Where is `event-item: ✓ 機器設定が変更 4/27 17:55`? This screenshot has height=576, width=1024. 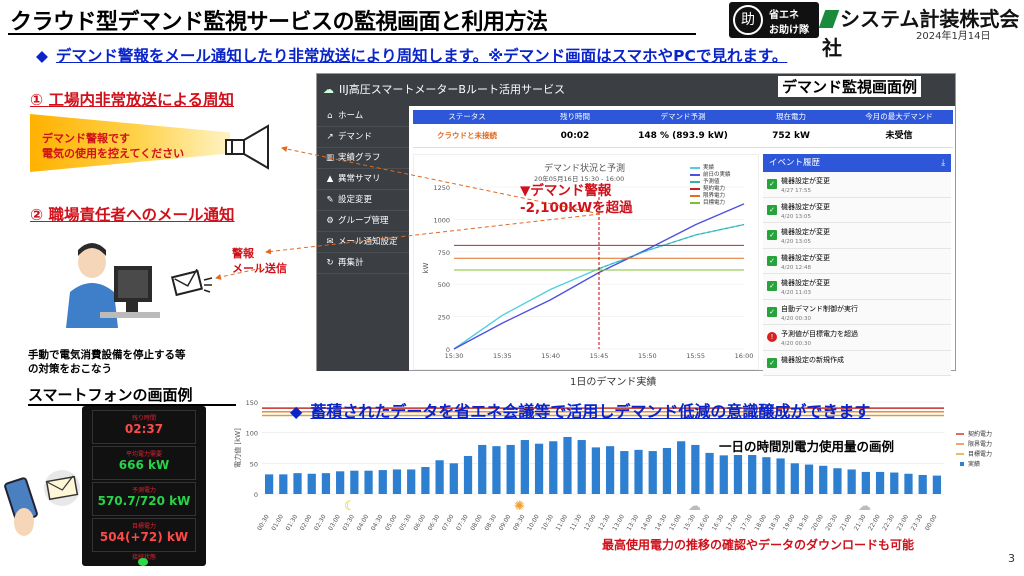
event-item: ✓ 機器設定が変更 4/27 17:55 is located at coordinates (857, 185).